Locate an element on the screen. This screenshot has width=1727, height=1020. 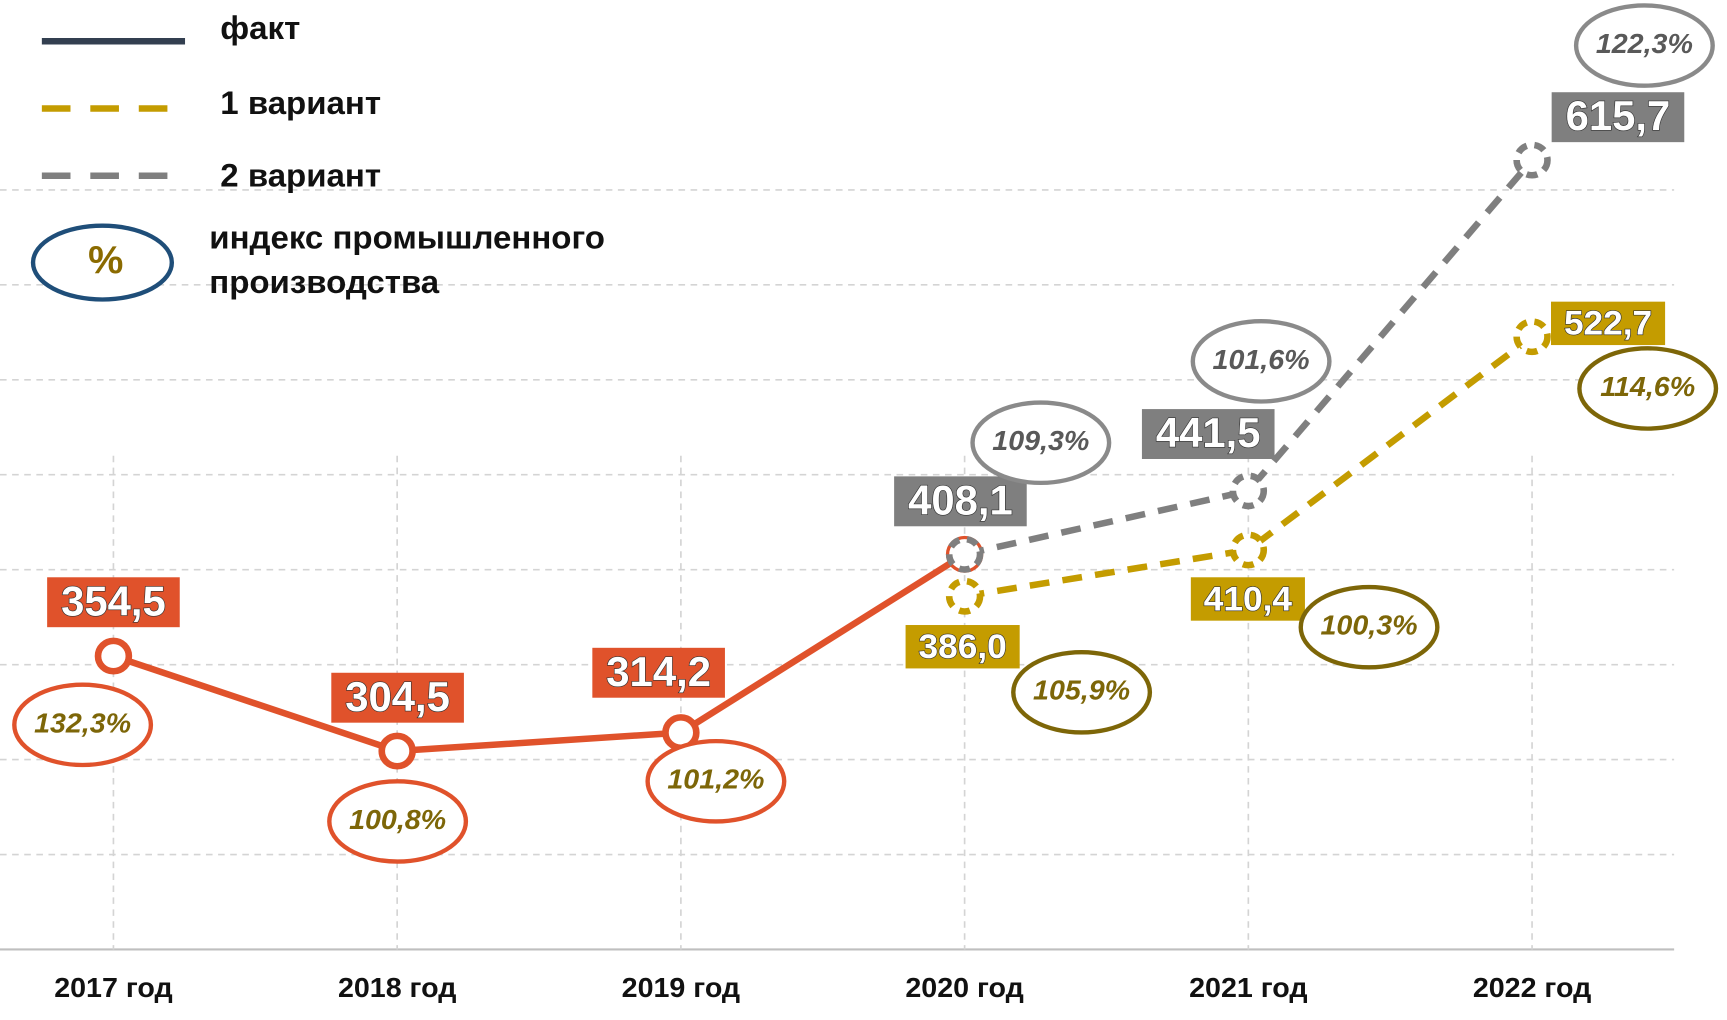
value-label: 410,4 is located at coordinates (1248, 599).